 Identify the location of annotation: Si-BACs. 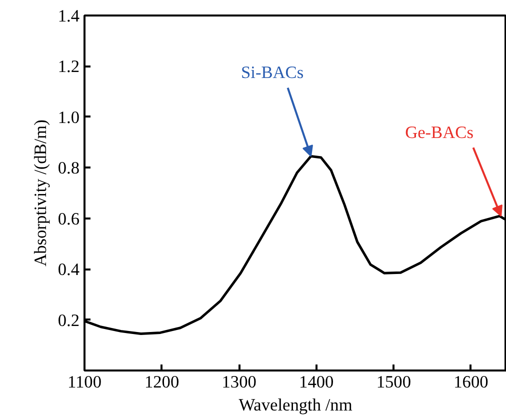
(272, 72).